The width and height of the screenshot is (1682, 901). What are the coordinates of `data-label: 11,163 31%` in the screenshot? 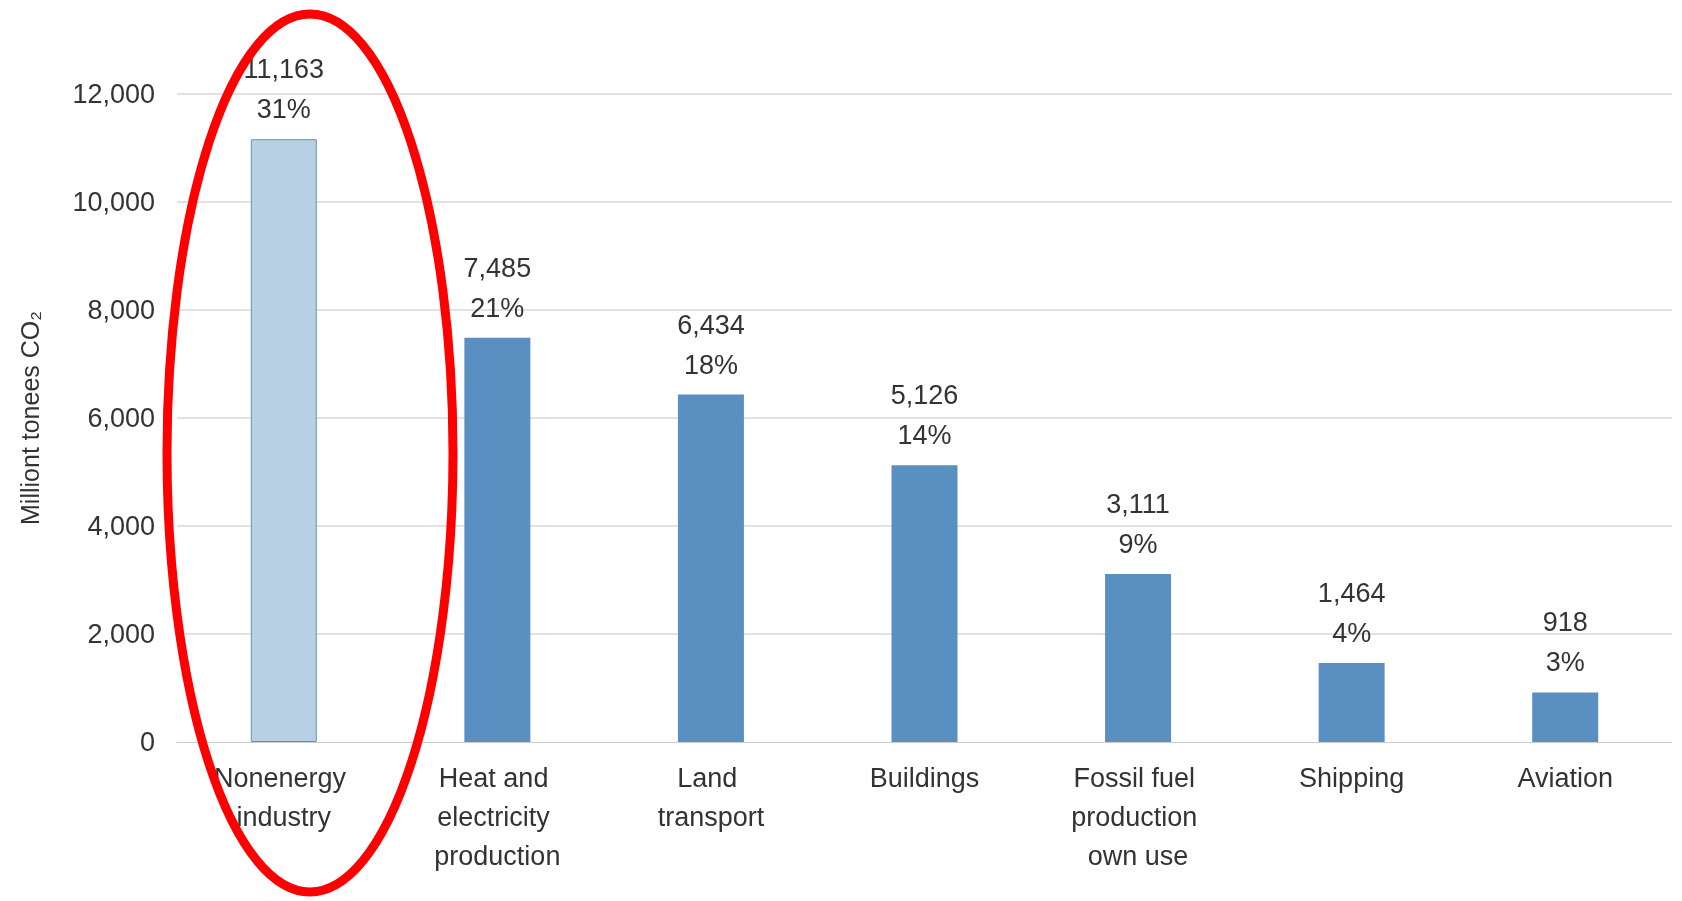 It's located at (284, 89).